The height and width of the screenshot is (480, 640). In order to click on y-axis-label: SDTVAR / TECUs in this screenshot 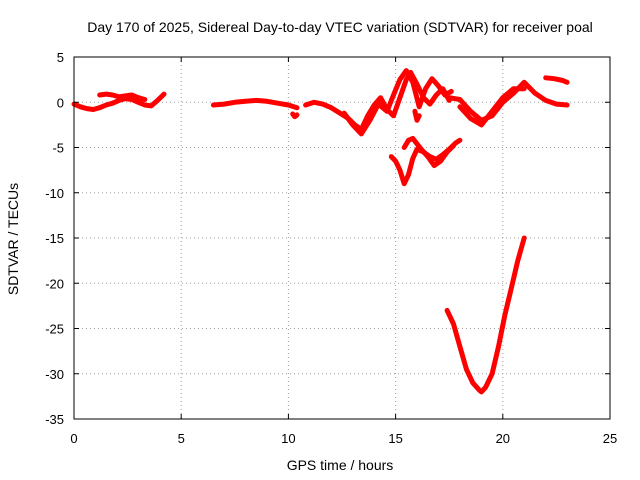, I will do `click(13, 239)`.